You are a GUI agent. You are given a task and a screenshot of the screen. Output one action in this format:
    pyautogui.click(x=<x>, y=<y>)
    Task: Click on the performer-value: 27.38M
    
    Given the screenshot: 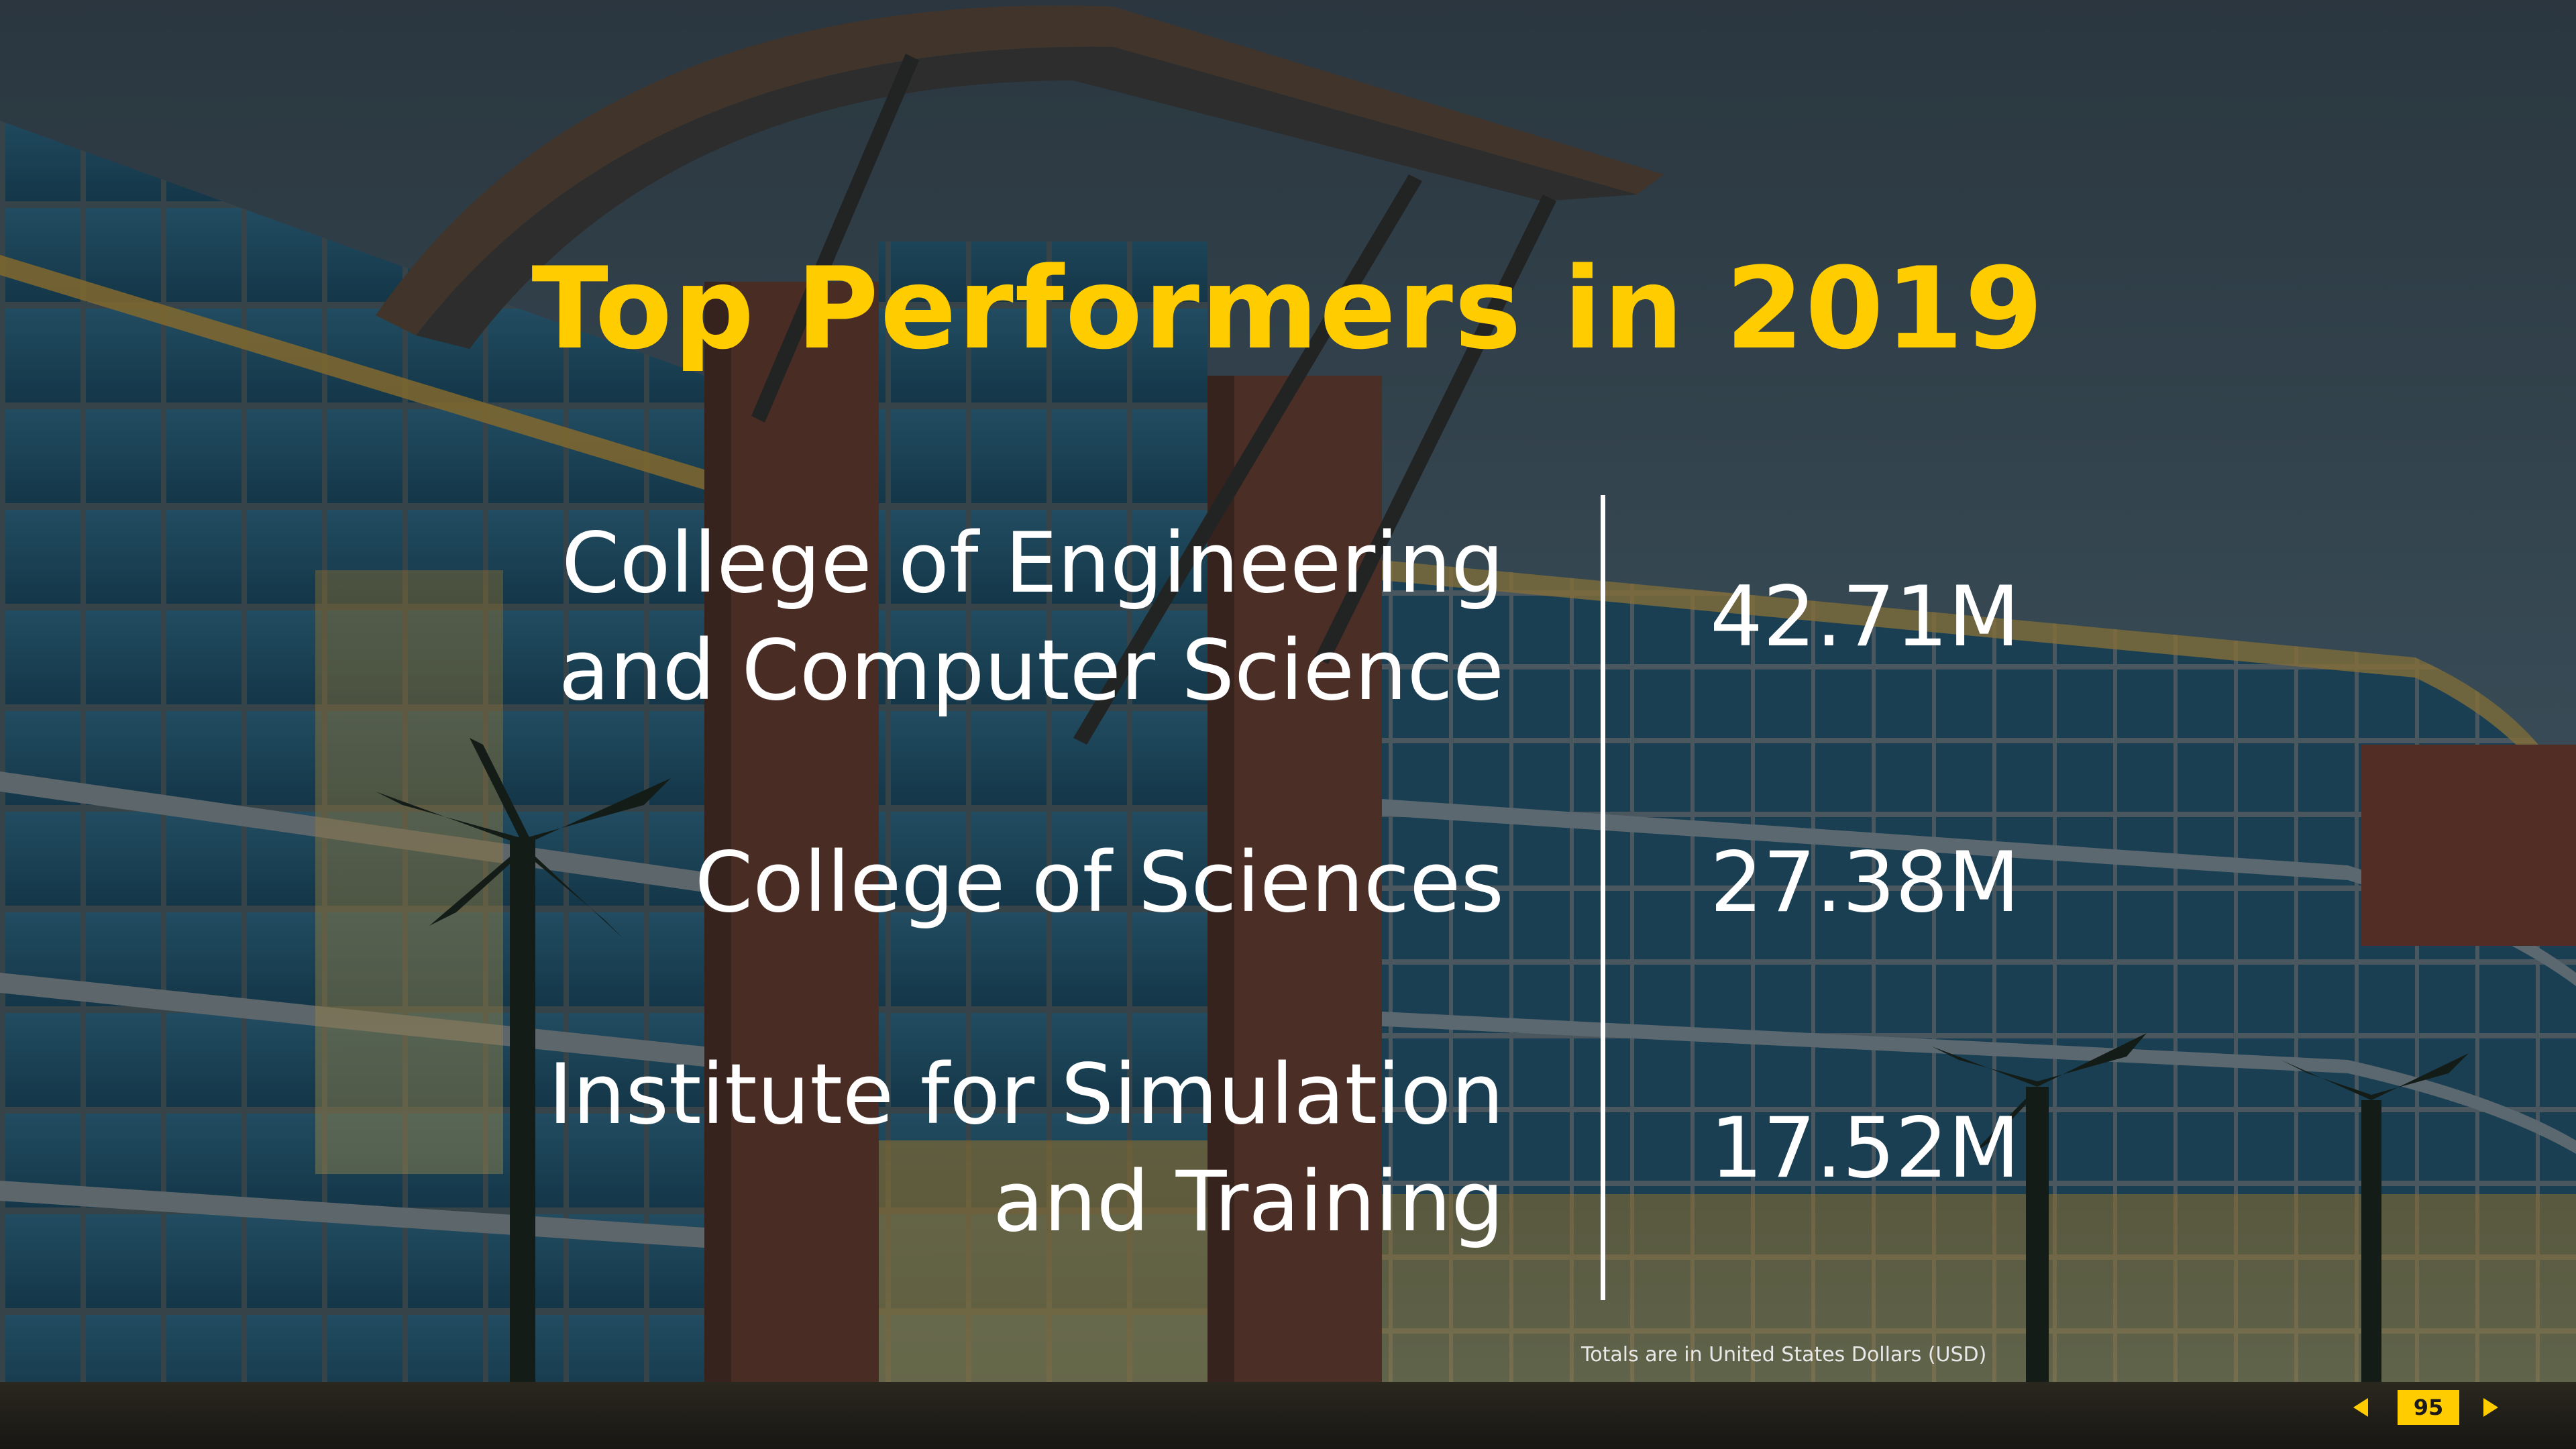 What is the action you would take?
    pyautogui.click(x=1865, y=883)
    